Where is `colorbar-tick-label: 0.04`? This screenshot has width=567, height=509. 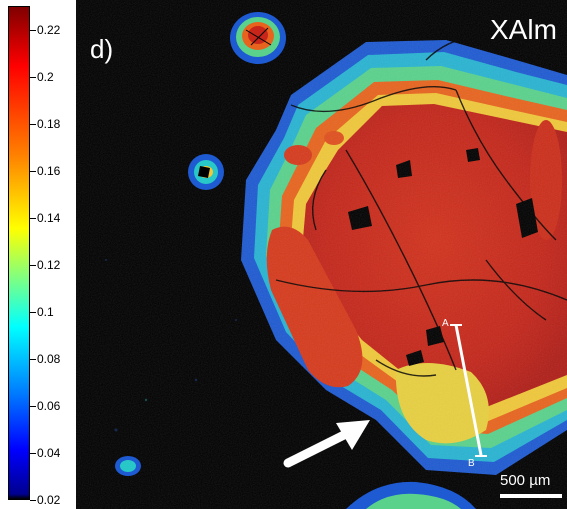
colorbar-tick-label: 0.04 is located at coordinates (49, 453).